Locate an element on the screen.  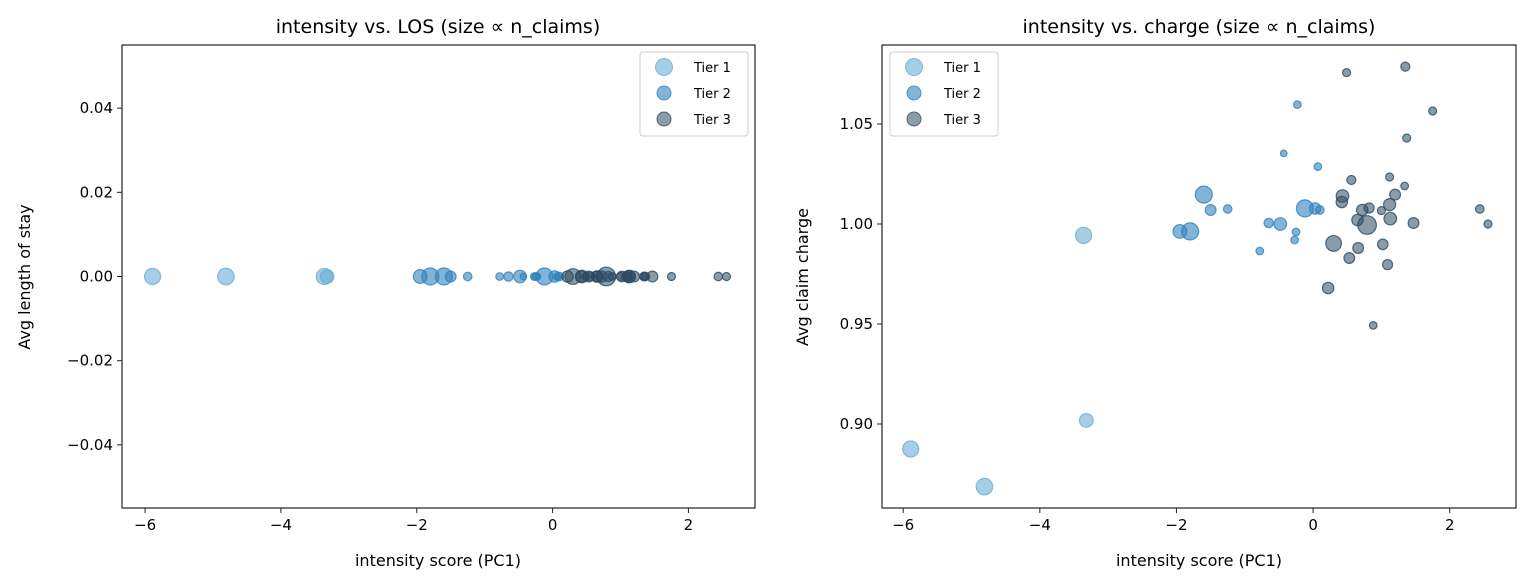
y-tick-label: 0.02 is located at coordinates (96, 192).